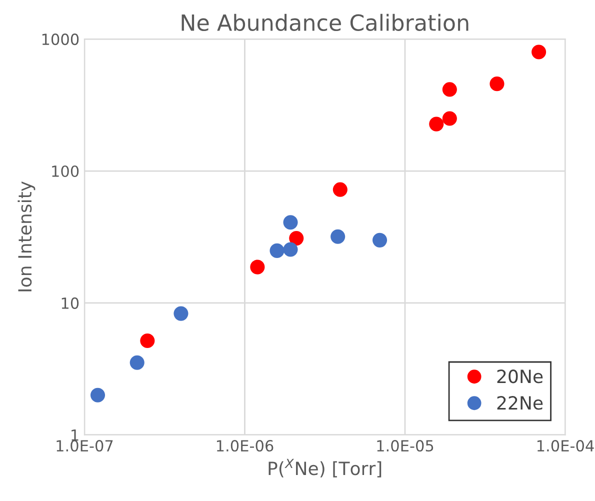  What do you see at coordinates (27, 236) in the screenshot?
I see `y-axis-title: Ion Intensity` at bounding box center [27, 236].